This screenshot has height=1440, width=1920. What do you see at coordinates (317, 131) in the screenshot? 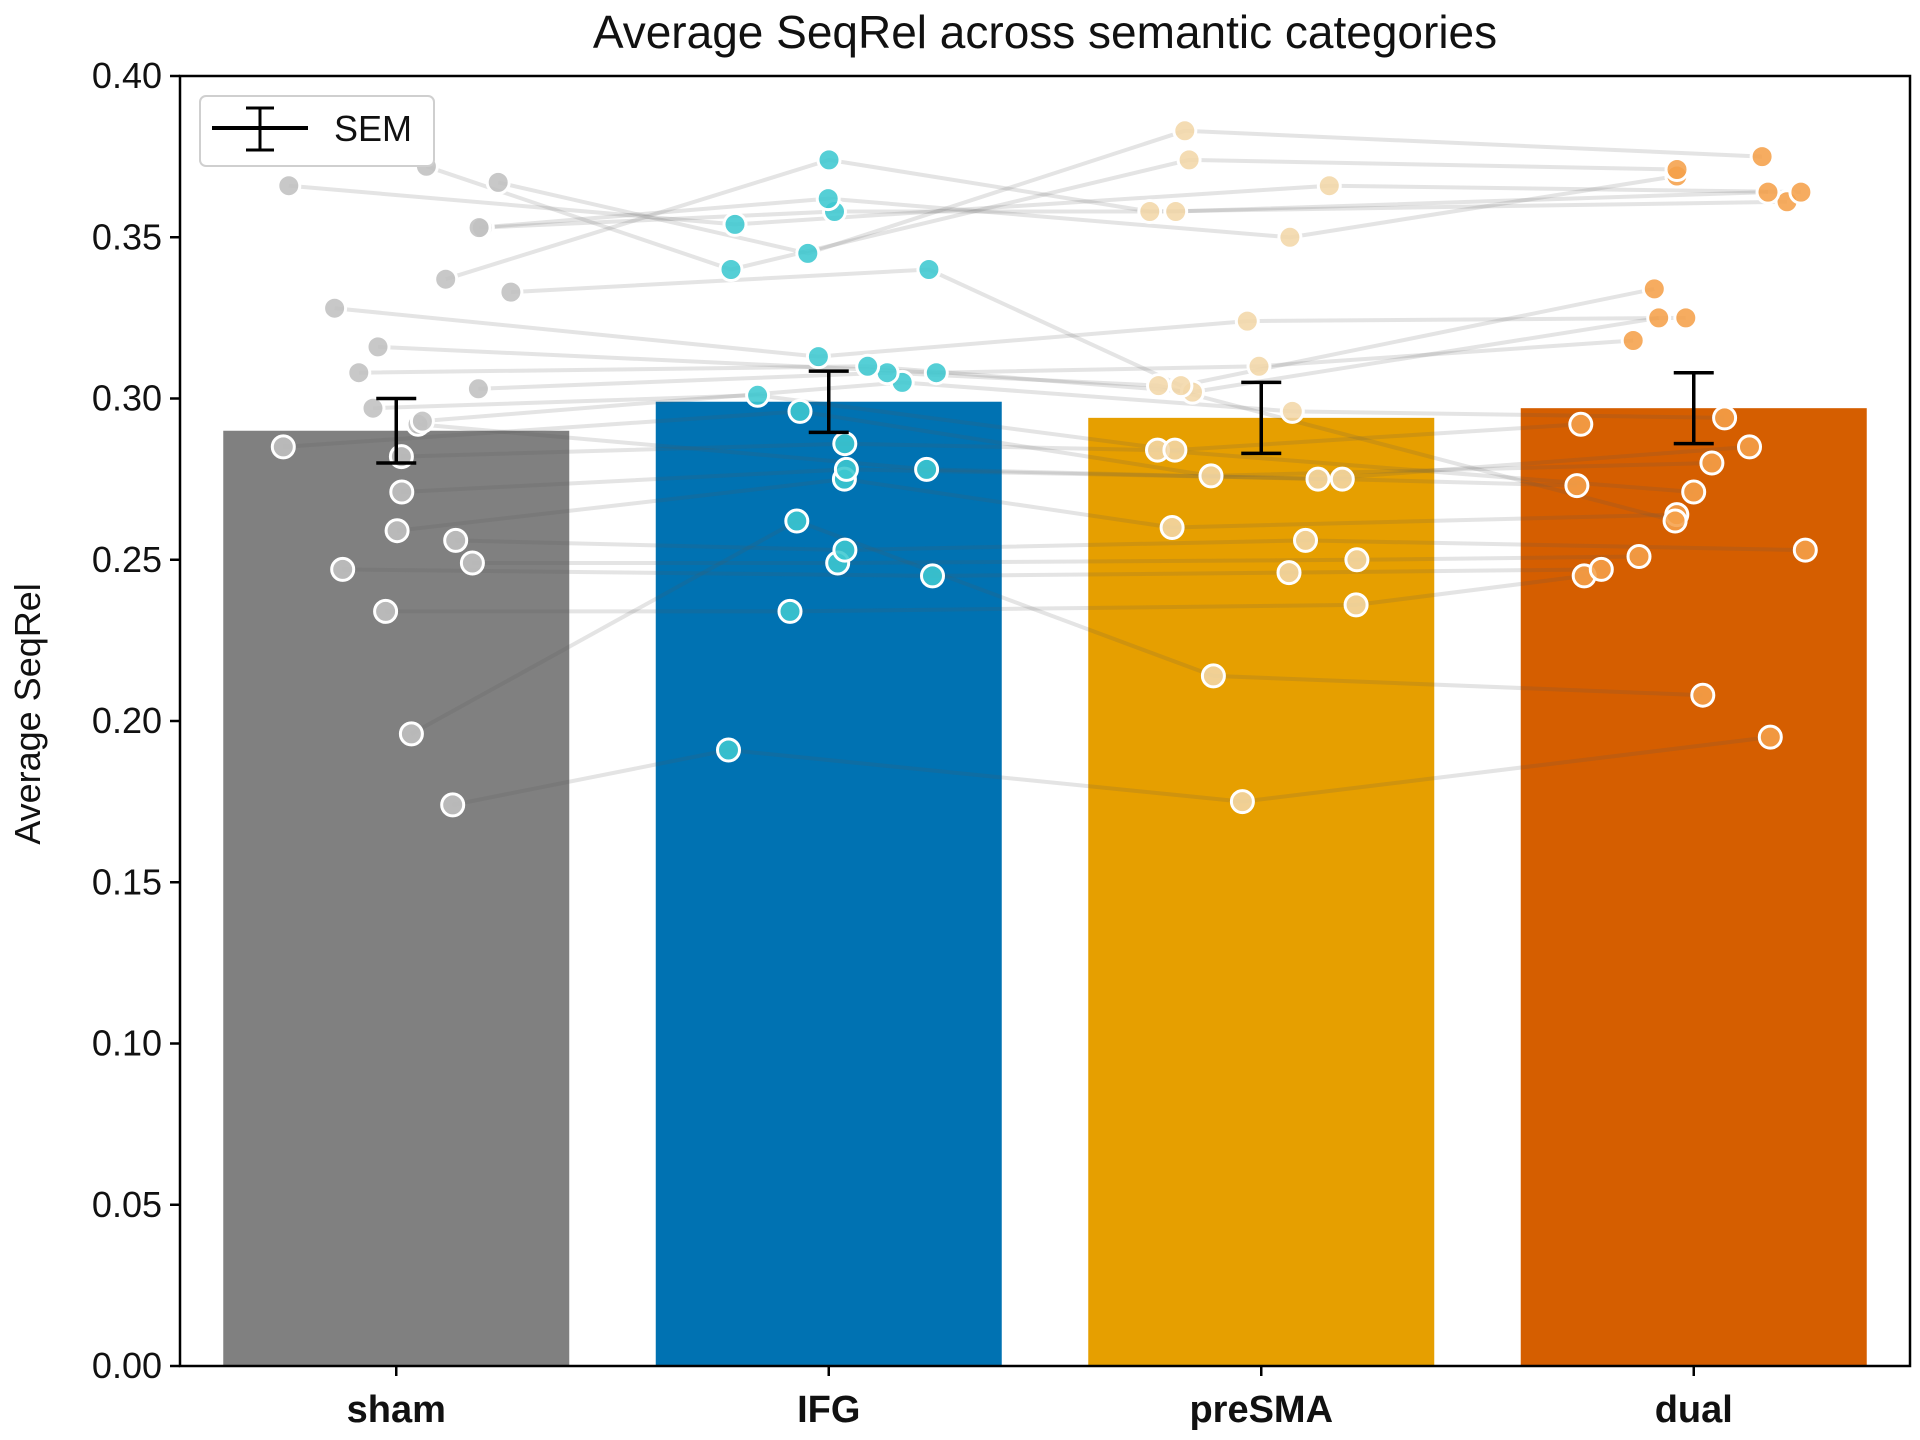
I see `legend: SEM` at bounding box center [317, 131].